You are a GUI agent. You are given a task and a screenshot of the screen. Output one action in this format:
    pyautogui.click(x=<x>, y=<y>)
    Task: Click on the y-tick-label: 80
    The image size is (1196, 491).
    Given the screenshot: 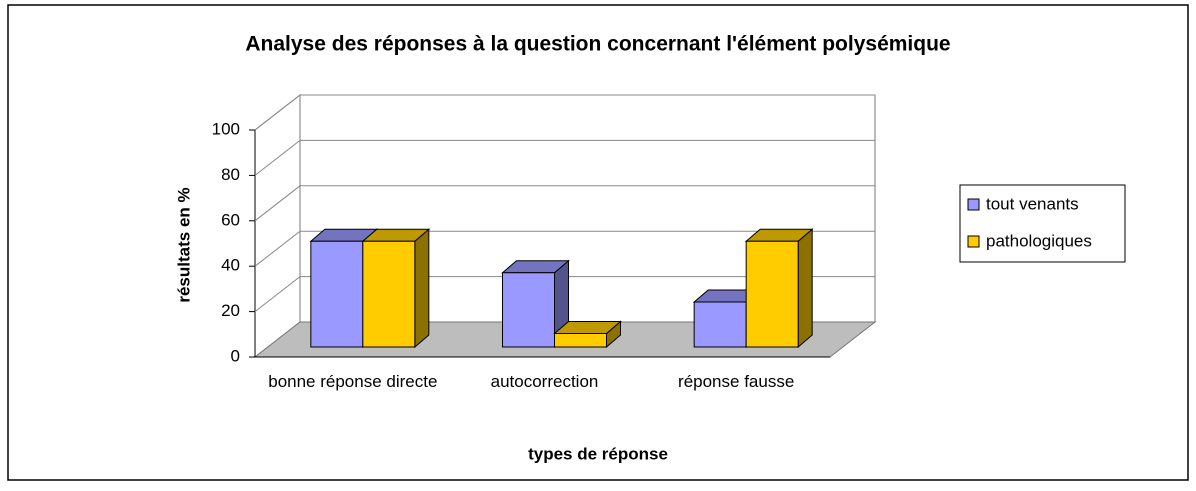 What is the action you would take?
    pyautogui.click(x=230, y=174)
    